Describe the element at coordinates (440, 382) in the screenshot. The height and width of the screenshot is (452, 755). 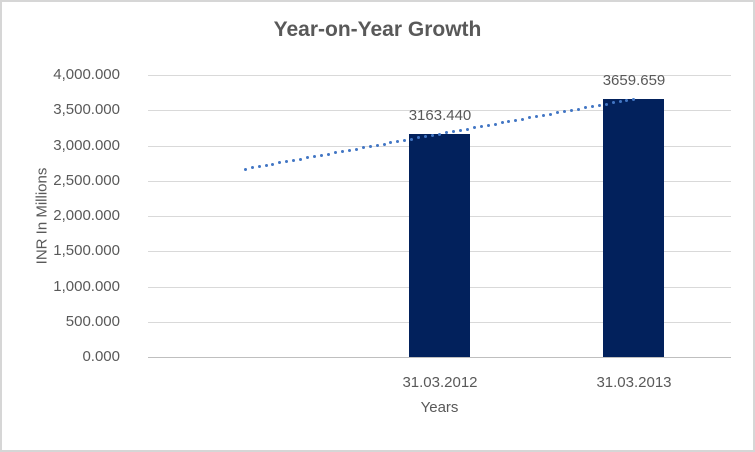
I see `x-tick-label: 31.03.2012` at that location.